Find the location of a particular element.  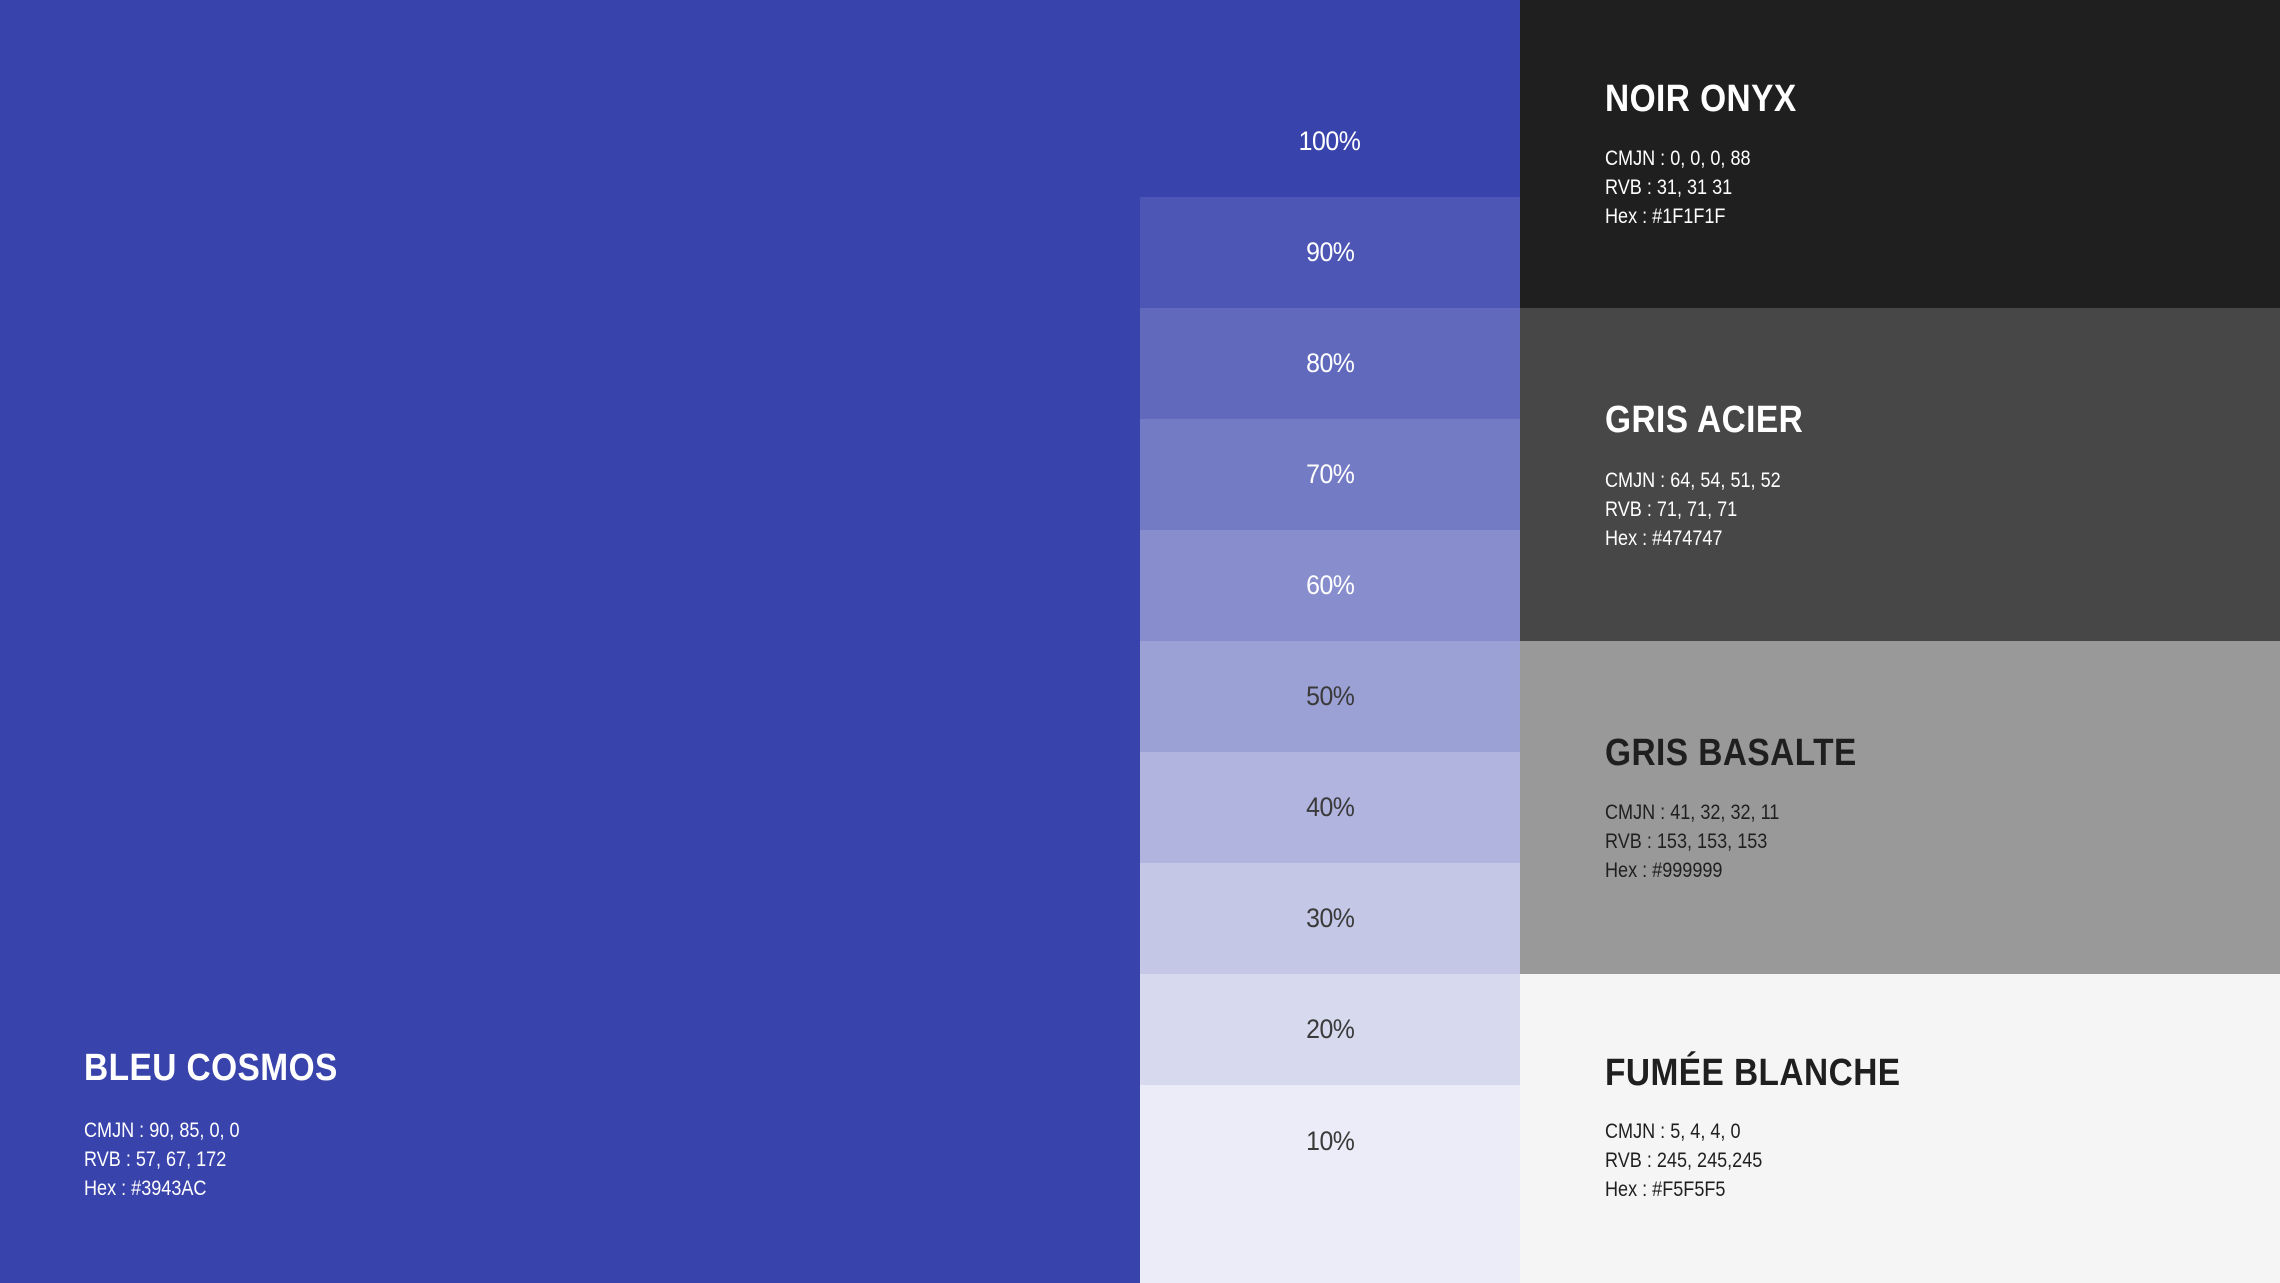

tint-70: 70% is located at coordinates (1330, 474).